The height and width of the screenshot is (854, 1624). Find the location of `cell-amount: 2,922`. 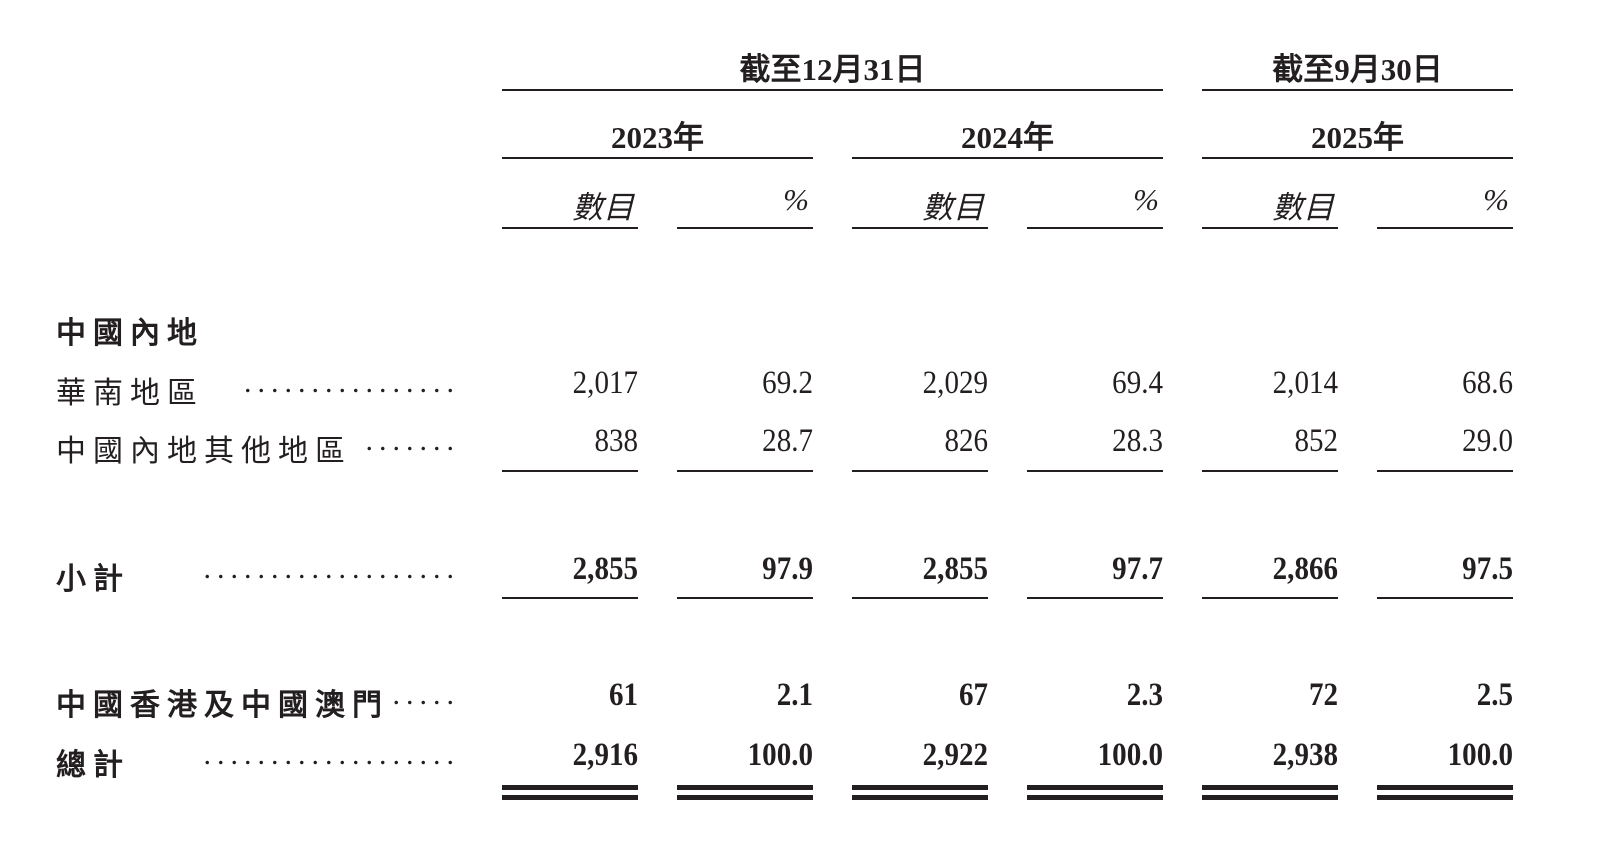

cell-amount: 2,922 is located at coordinates (955, 755).